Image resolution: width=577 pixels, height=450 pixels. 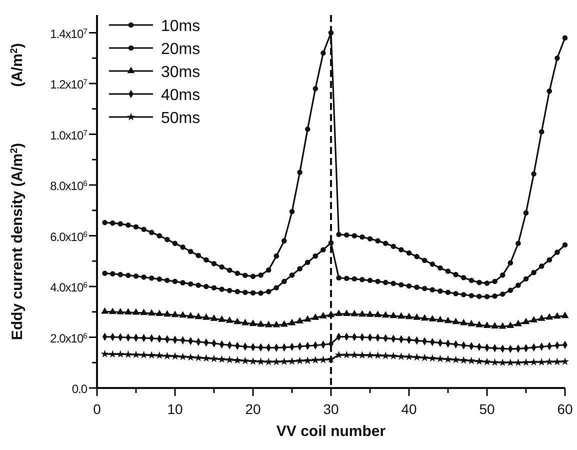 What do you see at coordinates (331, 409) in the screenshot?
I see `x-tick-label: 30` at bounding box center [331, 409].